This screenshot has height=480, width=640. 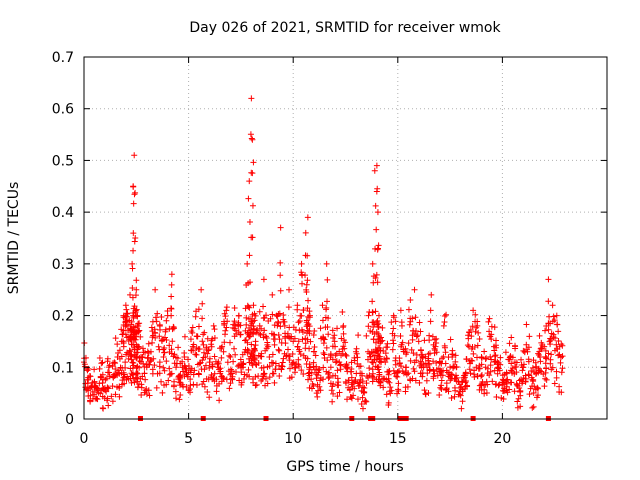 What do you see at coordinates (63, 265) in the screenshot?
I see `y-tick-label: 0.3` at bounding box center [63, 265].